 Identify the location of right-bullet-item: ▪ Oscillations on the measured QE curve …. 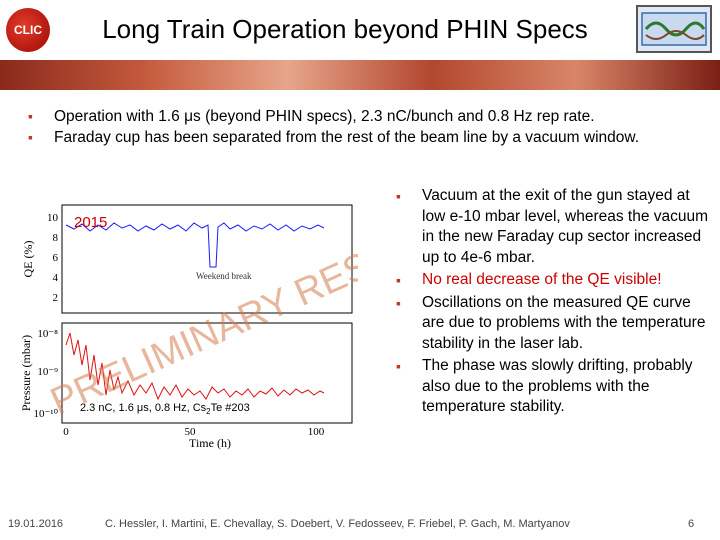
(551, 322).